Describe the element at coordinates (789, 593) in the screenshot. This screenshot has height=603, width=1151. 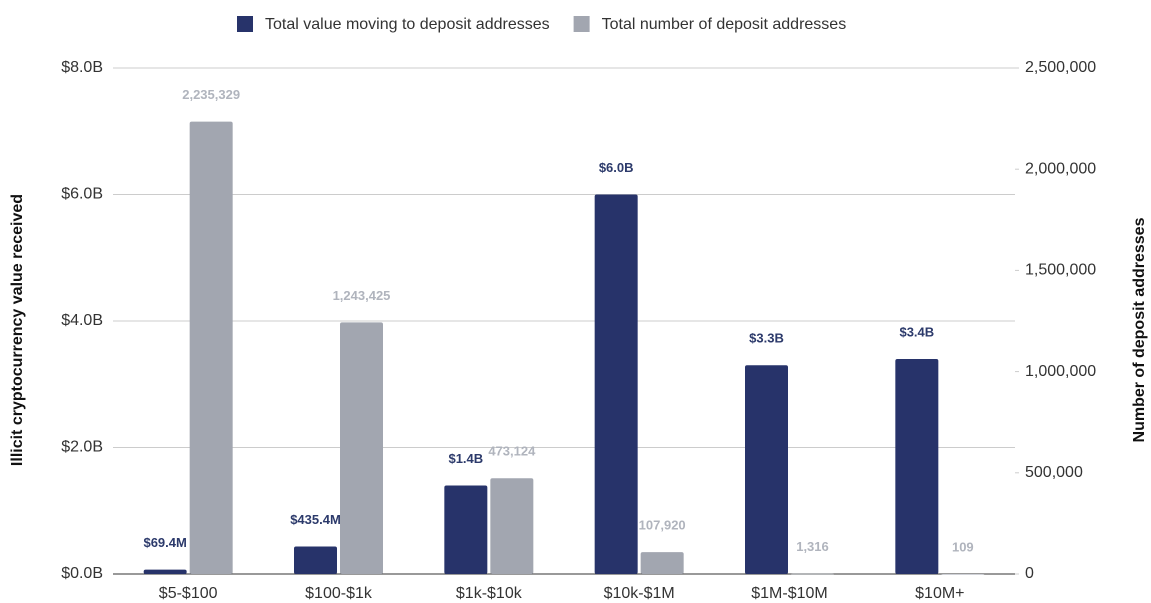
I see `x-tick-label: $1M-$10M` at that location.